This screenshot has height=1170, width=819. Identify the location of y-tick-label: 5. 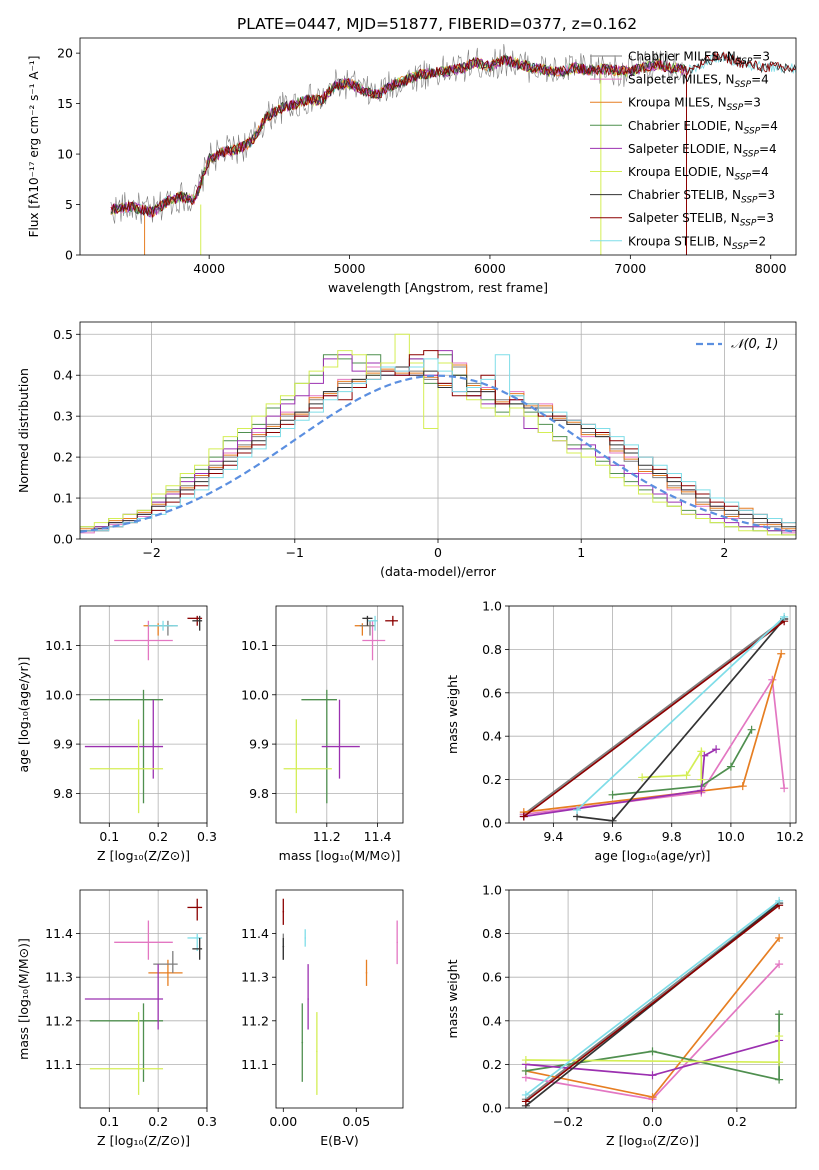
(69, 204).